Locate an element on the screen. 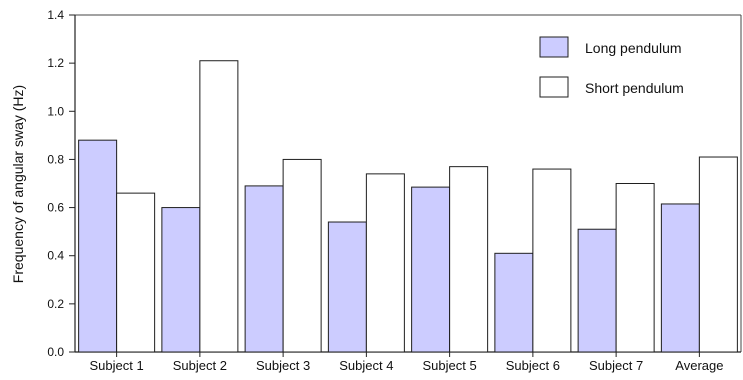  y-tick-label: 0.6 is located at coordinates (55, 208).